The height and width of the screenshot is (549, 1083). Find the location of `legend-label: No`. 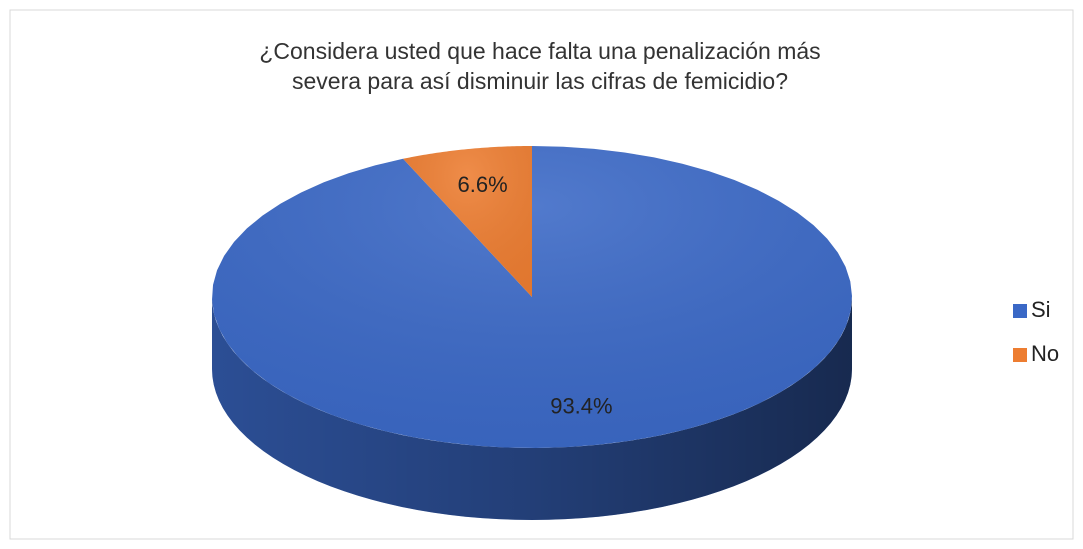

legend-label: No is located at coordinates (1045, 353).